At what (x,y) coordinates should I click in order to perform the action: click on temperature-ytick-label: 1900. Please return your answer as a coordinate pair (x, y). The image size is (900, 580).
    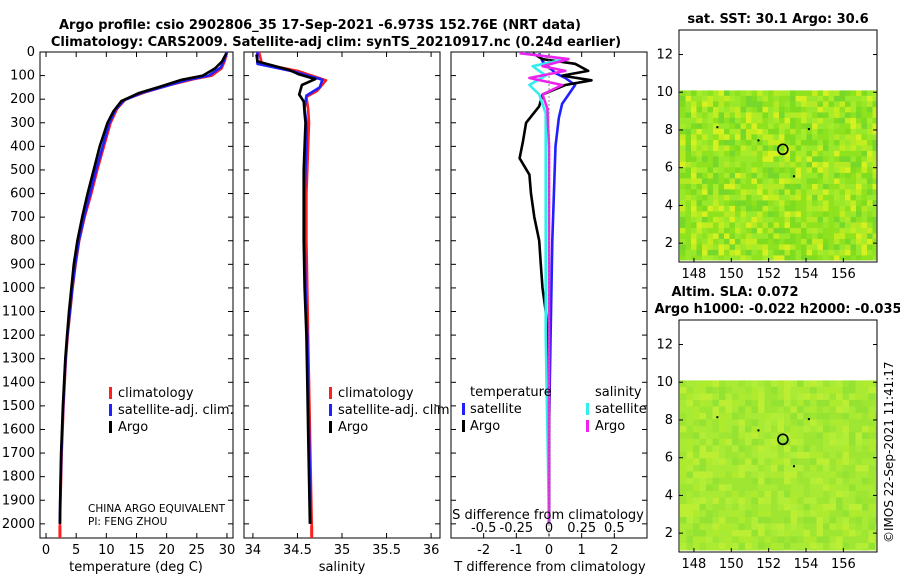
    Looking at the image, I should click on (18, 500).